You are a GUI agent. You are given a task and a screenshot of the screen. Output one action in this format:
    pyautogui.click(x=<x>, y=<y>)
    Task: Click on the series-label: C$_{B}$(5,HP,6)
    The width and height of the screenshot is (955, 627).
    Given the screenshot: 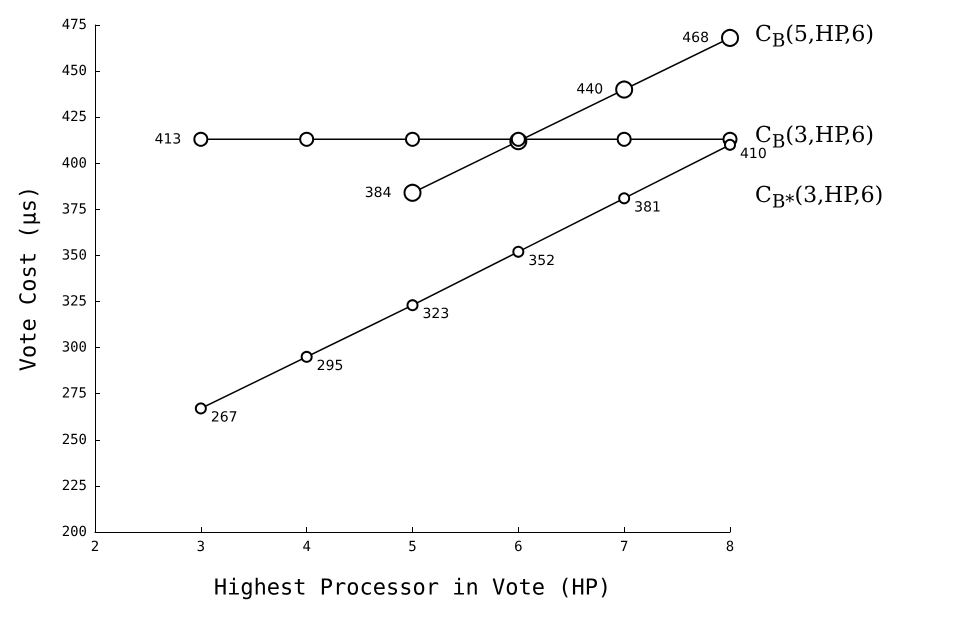 What is the action you would take?
    pyautogui.click(x=814, y=37)
    